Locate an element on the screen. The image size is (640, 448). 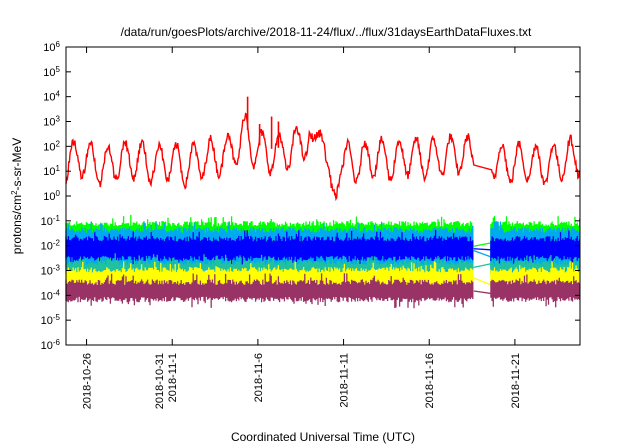
y-tick-label-exp: 2 is located at coordinates (58, 143).